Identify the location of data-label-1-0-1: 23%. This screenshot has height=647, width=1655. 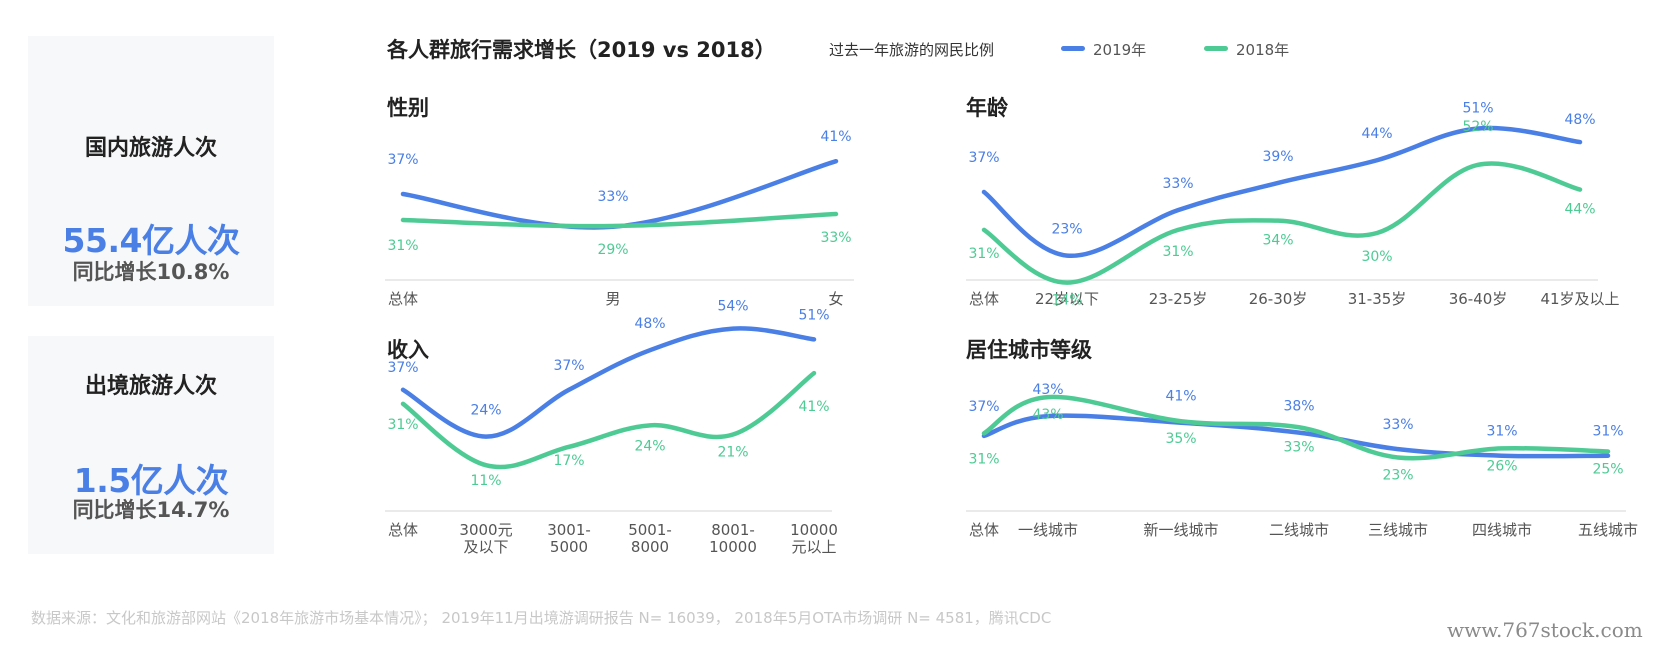
(1066, 230).